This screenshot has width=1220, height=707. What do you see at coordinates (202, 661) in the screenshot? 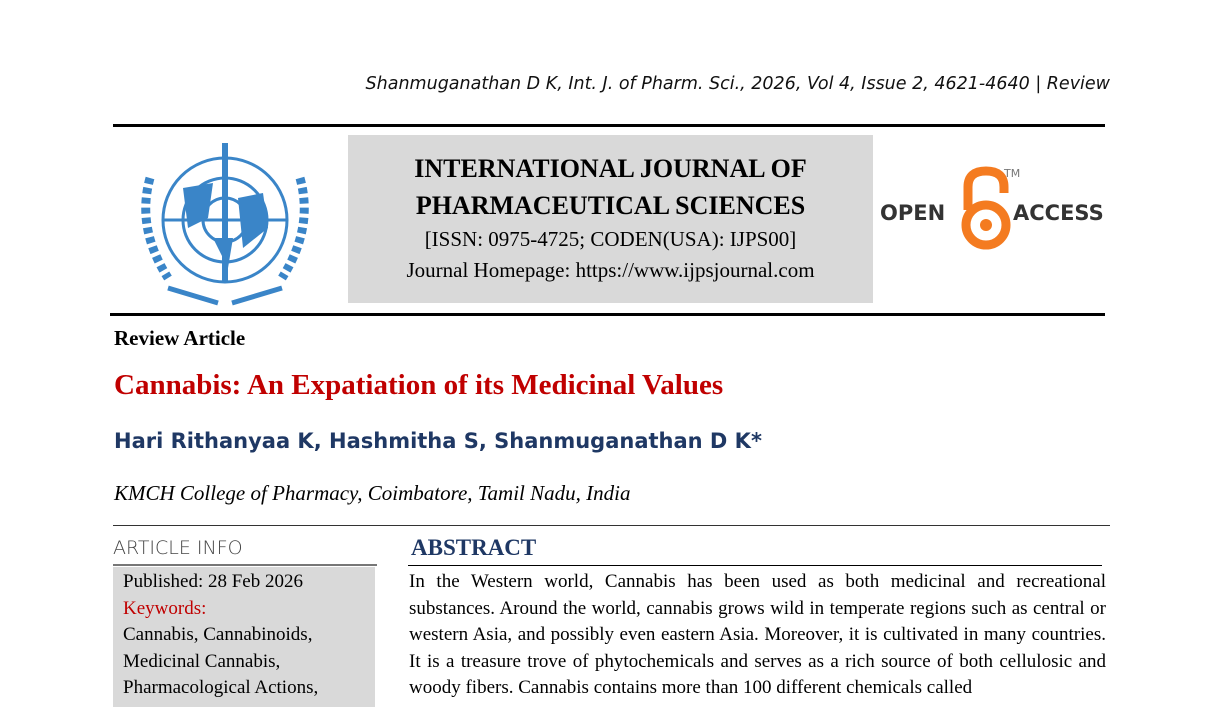
I see `keyword-line: Medicinal Cannabis,` at bounding box center [202, 661].